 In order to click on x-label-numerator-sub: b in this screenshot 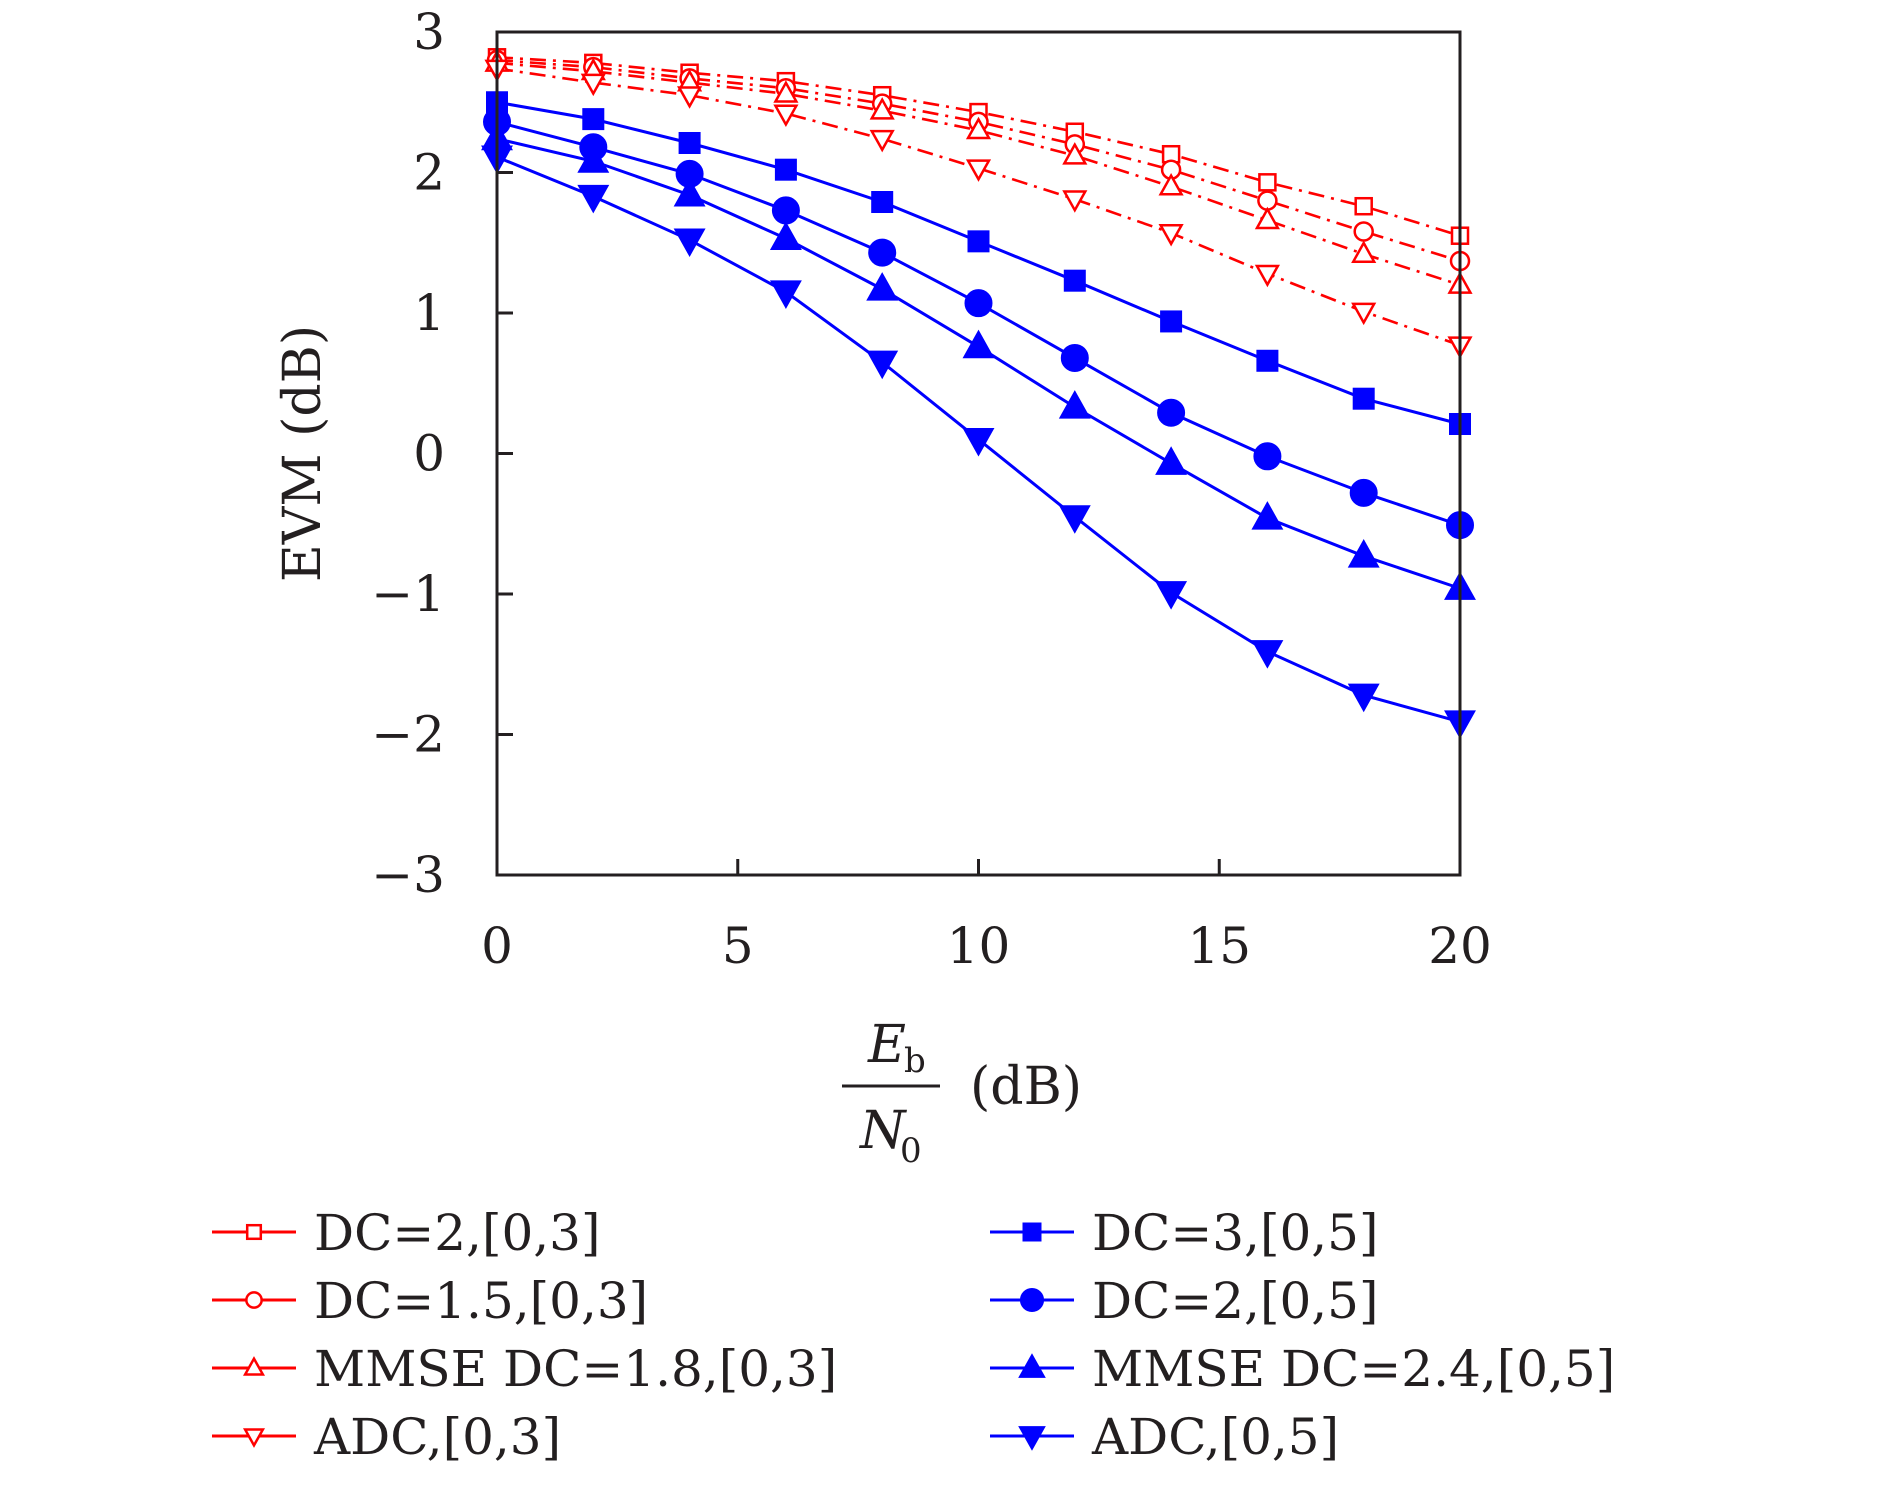, I will do `click(915, 1061)`.